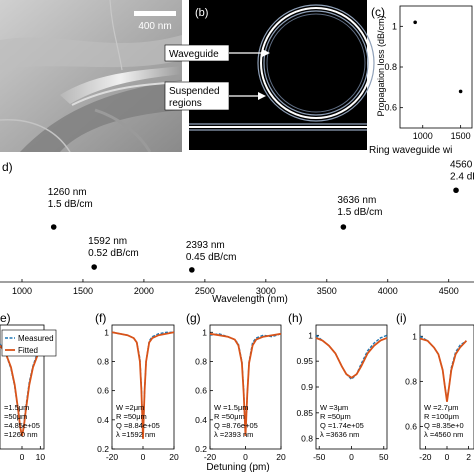  I want to click on panel-d-xtick-label: 2000, so click(144, 291).